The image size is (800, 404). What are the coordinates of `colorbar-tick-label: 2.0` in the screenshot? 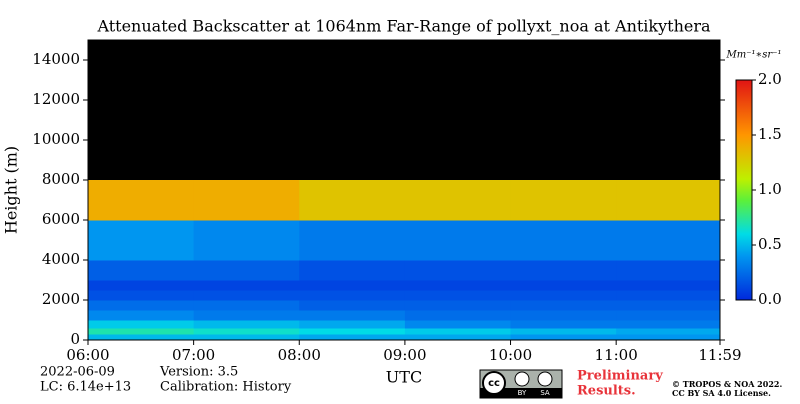 It's located at (770, 79).